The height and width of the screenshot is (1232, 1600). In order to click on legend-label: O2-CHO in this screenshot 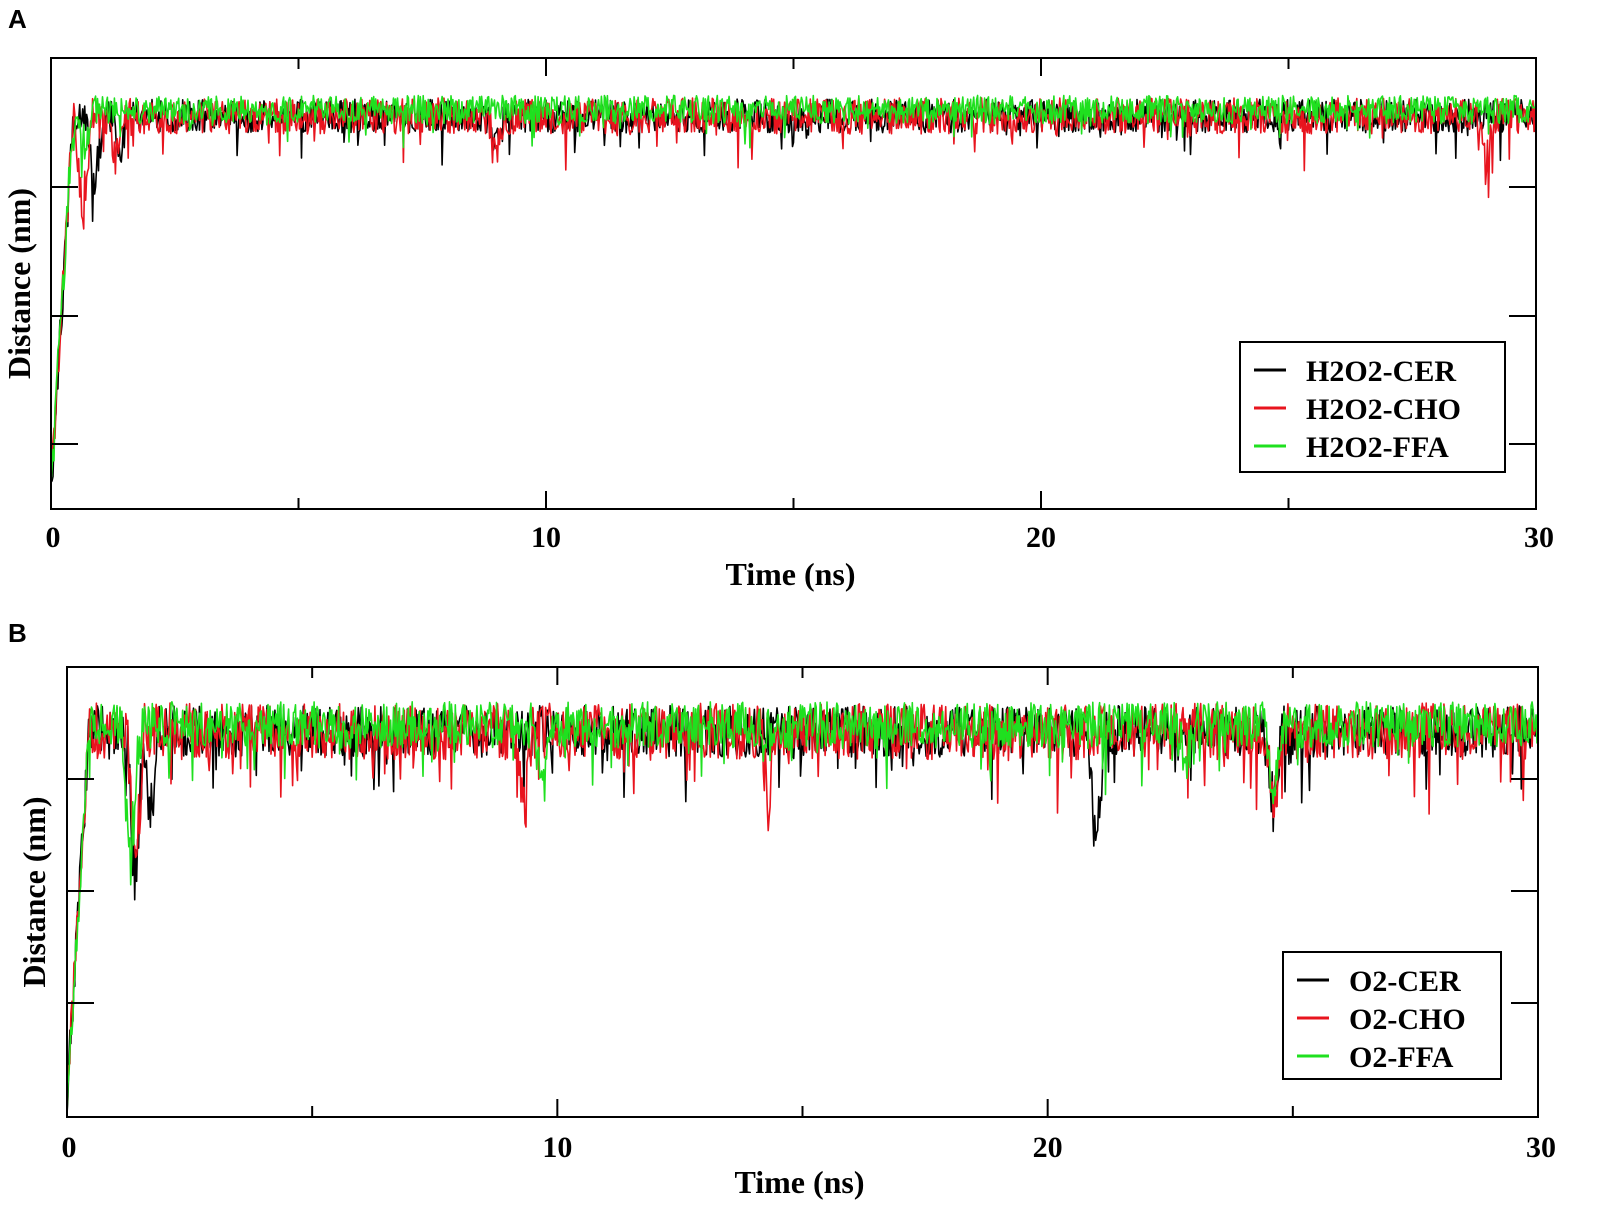, I will do `click(1407, 1019)`.